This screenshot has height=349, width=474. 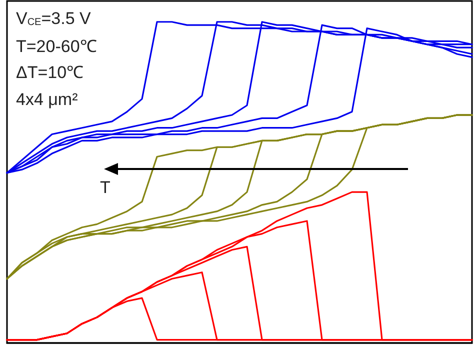 What do you see at coordinates (47, 99) in the screenshot?
I see `annotation: 4x4 μm²` at bounding box center [47, 99].